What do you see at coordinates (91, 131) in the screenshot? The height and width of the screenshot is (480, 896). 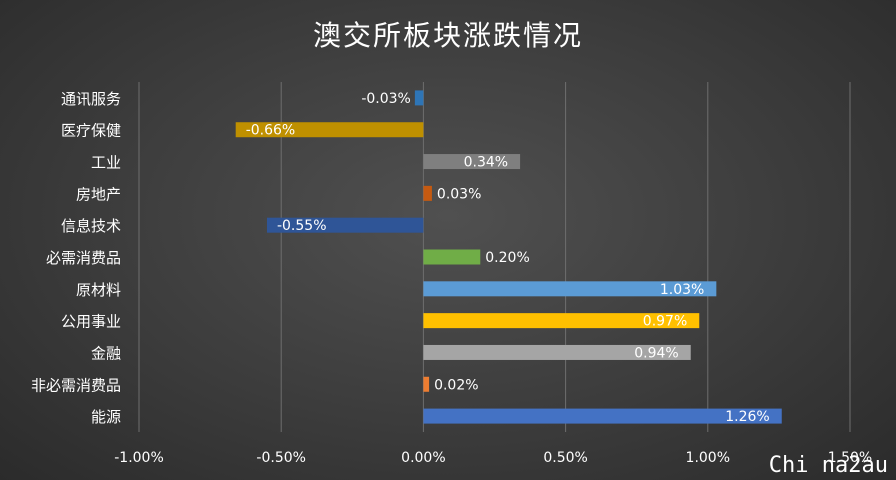 I see `category-label: 医疗保健` at bounding box center [91, 131].